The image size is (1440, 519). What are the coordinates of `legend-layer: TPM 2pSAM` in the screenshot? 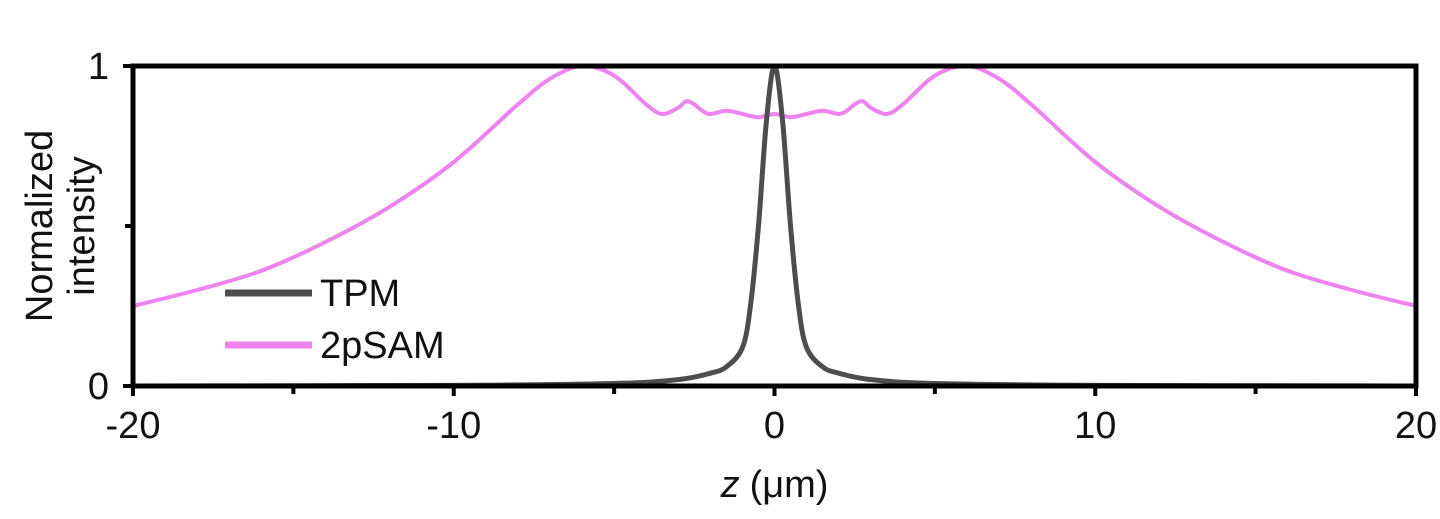 It's located at (335, 320).